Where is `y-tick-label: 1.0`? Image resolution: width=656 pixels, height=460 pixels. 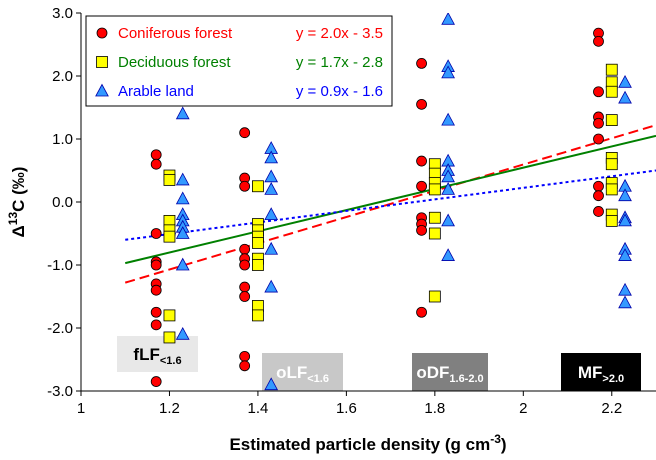 y-tick-label: 1.0 is located at coordinates (62, 139).